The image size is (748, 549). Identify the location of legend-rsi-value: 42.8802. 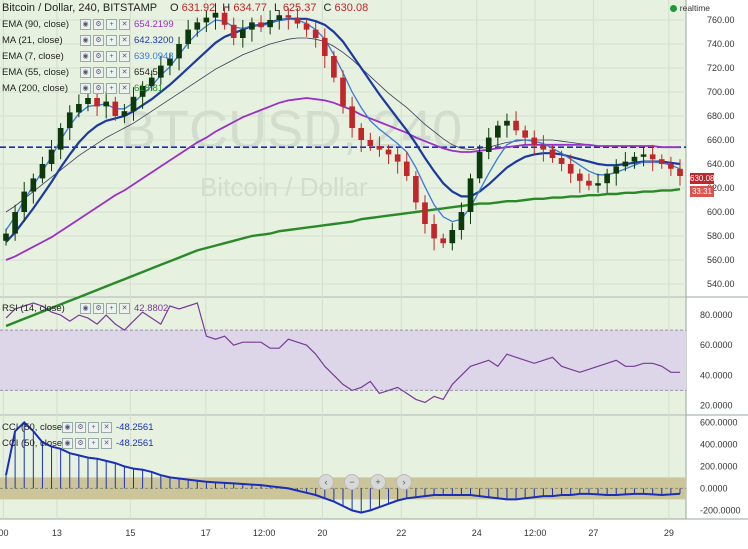
(151, 308).